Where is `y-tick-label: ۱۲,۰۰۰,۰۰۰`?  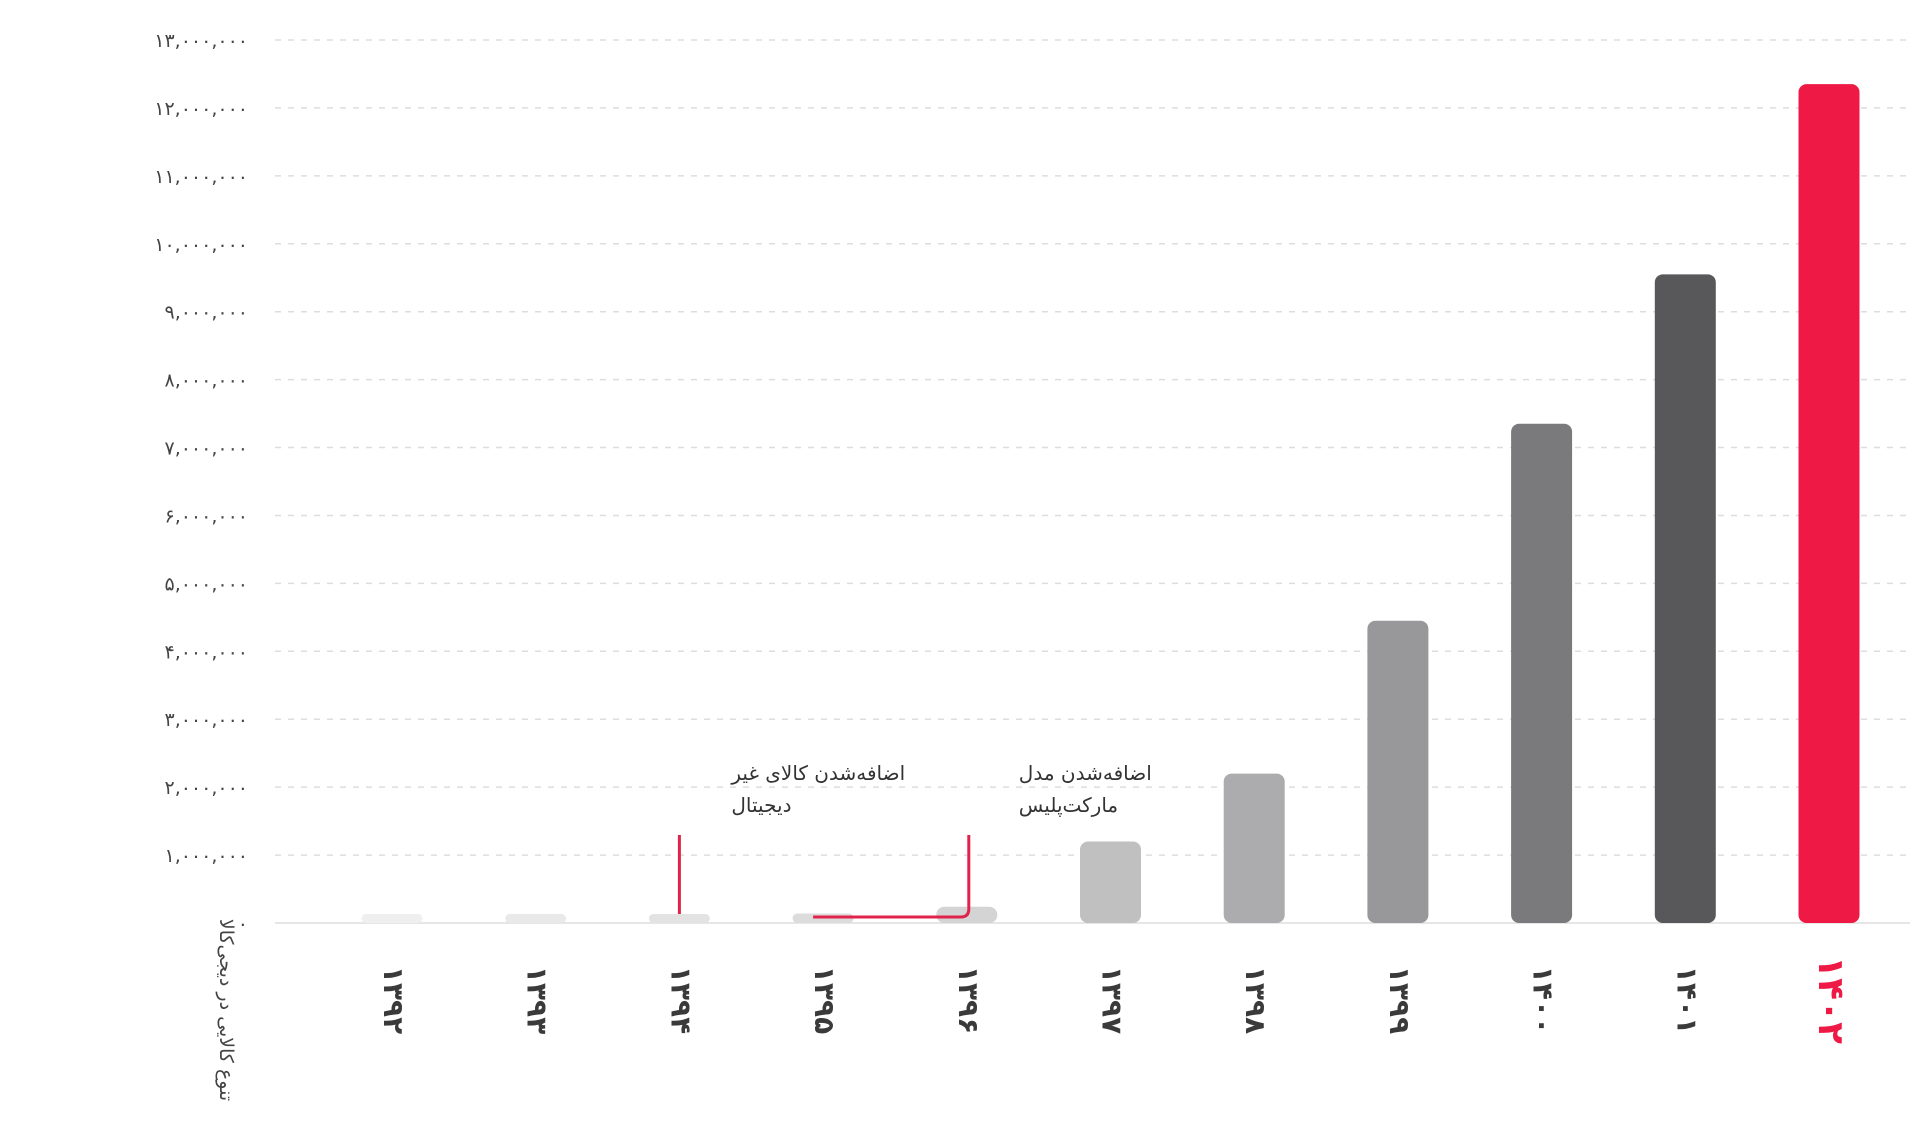
y-tick-label: ۱۲,۰۰۰,۰۰۰ is located at coordinates (201, 109).